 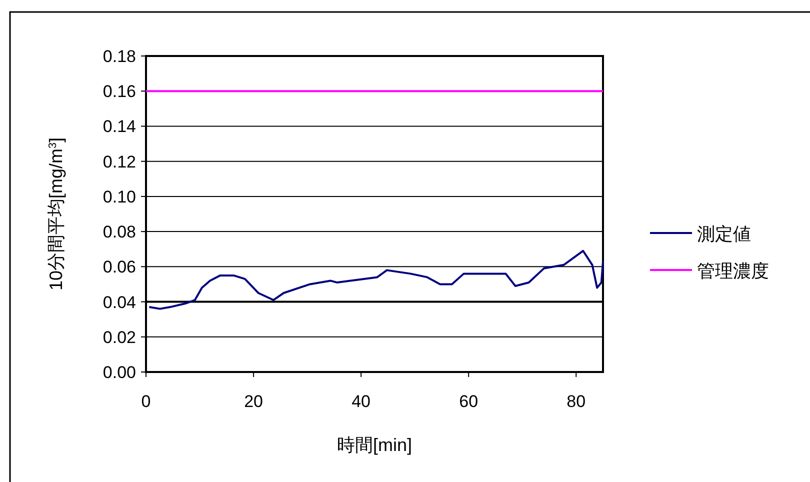 What do you see at coordinates (253, 401) in the screenshot?
I see `x-tick-label: 20` at bounding box center [253, 401].